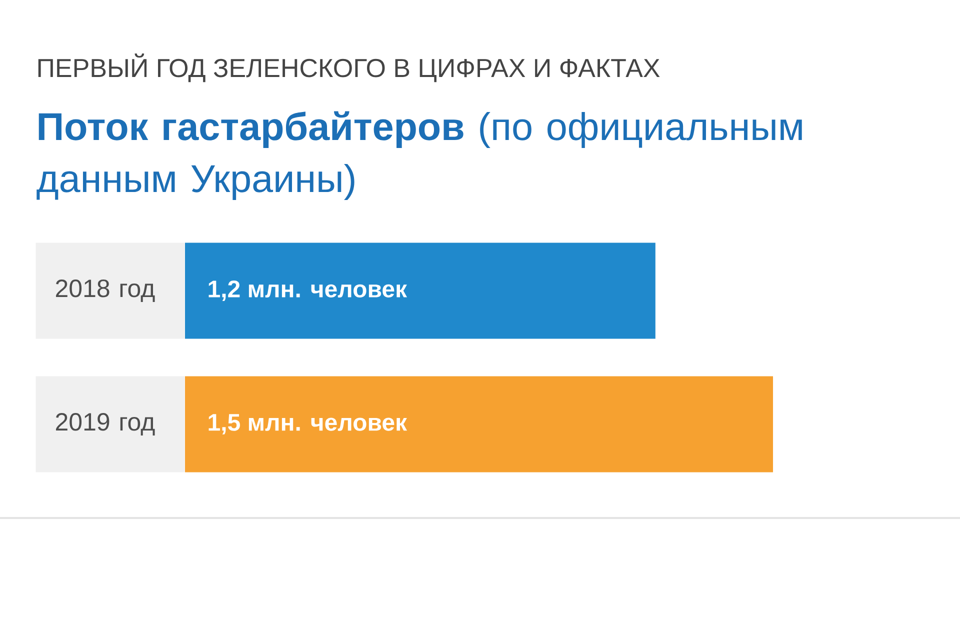 Image resolution: width=960 pixels, height=629 pixels. Describe the element at coordinates (419, 155) in the screenshot. I see `chart-title: Поток гастарбайтеров (по официальным данным Украины)` at that location.